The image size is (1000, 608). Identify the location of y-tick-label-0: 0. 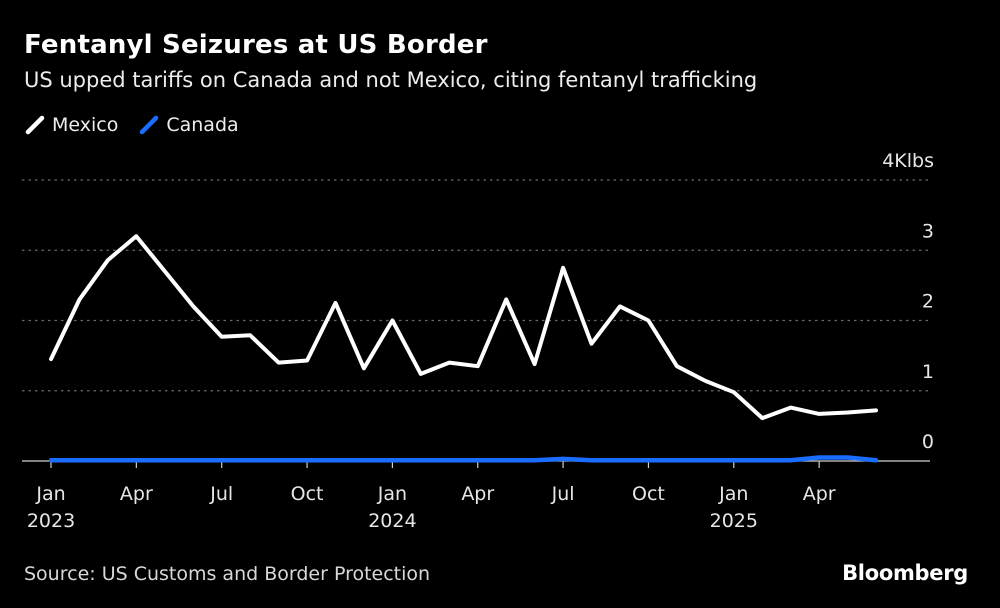
(928, 442).